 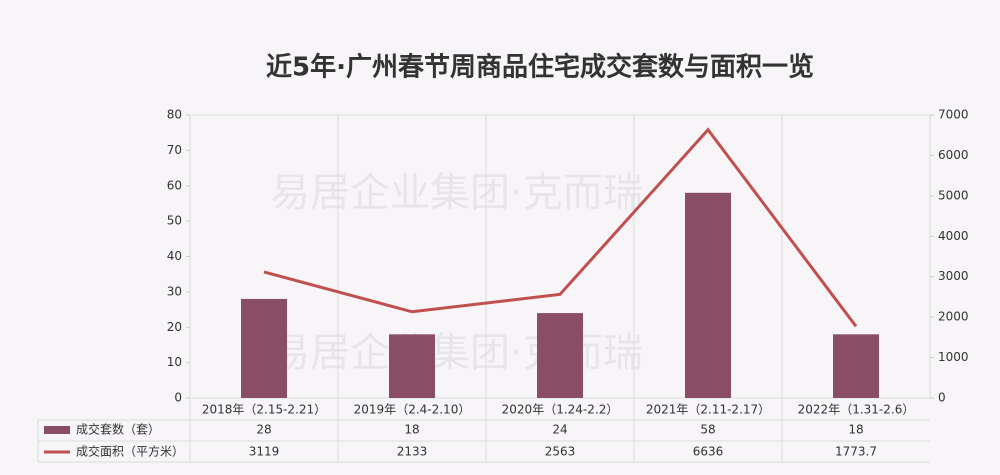 I want to click on table-value: 2563, so click(x=560, y=452).